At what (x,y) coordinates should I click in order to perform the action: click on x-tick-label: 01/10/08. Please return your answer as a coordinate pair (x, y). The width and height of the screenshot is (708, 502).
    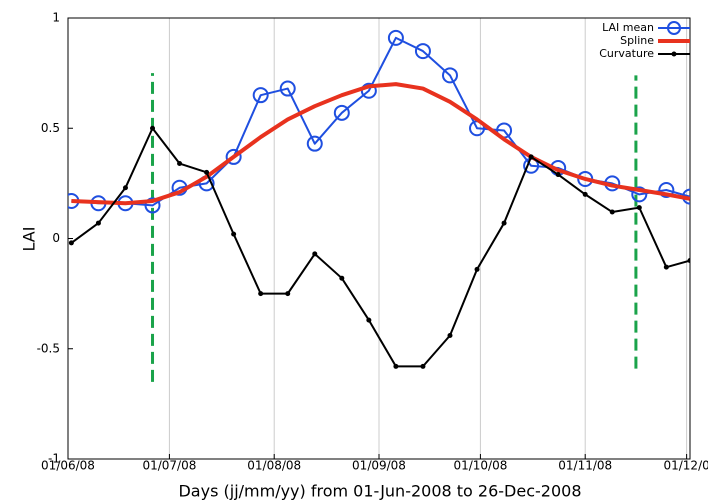
    Looking at the image, I should click on (480, 466).